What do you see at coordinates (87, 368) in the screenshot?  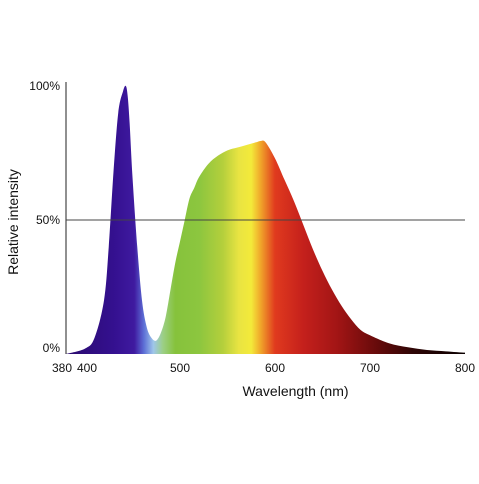 I see `x-tick-label: 400` at bounding box center [87, 368].